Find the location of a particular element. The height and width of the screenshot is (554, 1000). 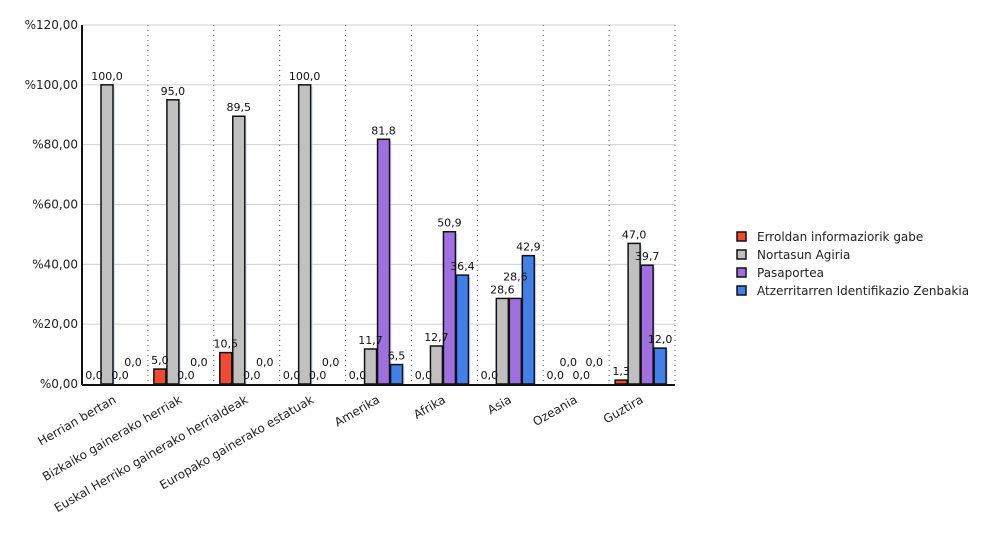

data-label: 81,8 is located at coordinates (383, 130).